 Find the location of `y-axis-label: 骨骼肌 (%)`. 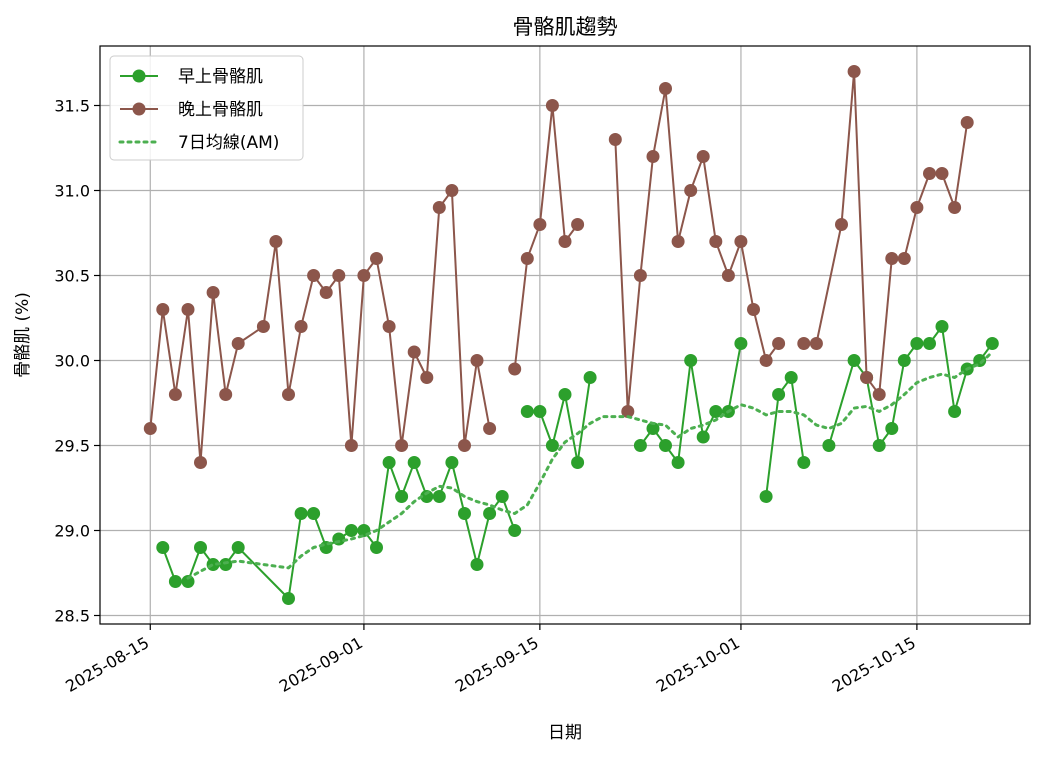

y-axis-label: 骨骼肌 (%) is located at coordinates (23, 335).